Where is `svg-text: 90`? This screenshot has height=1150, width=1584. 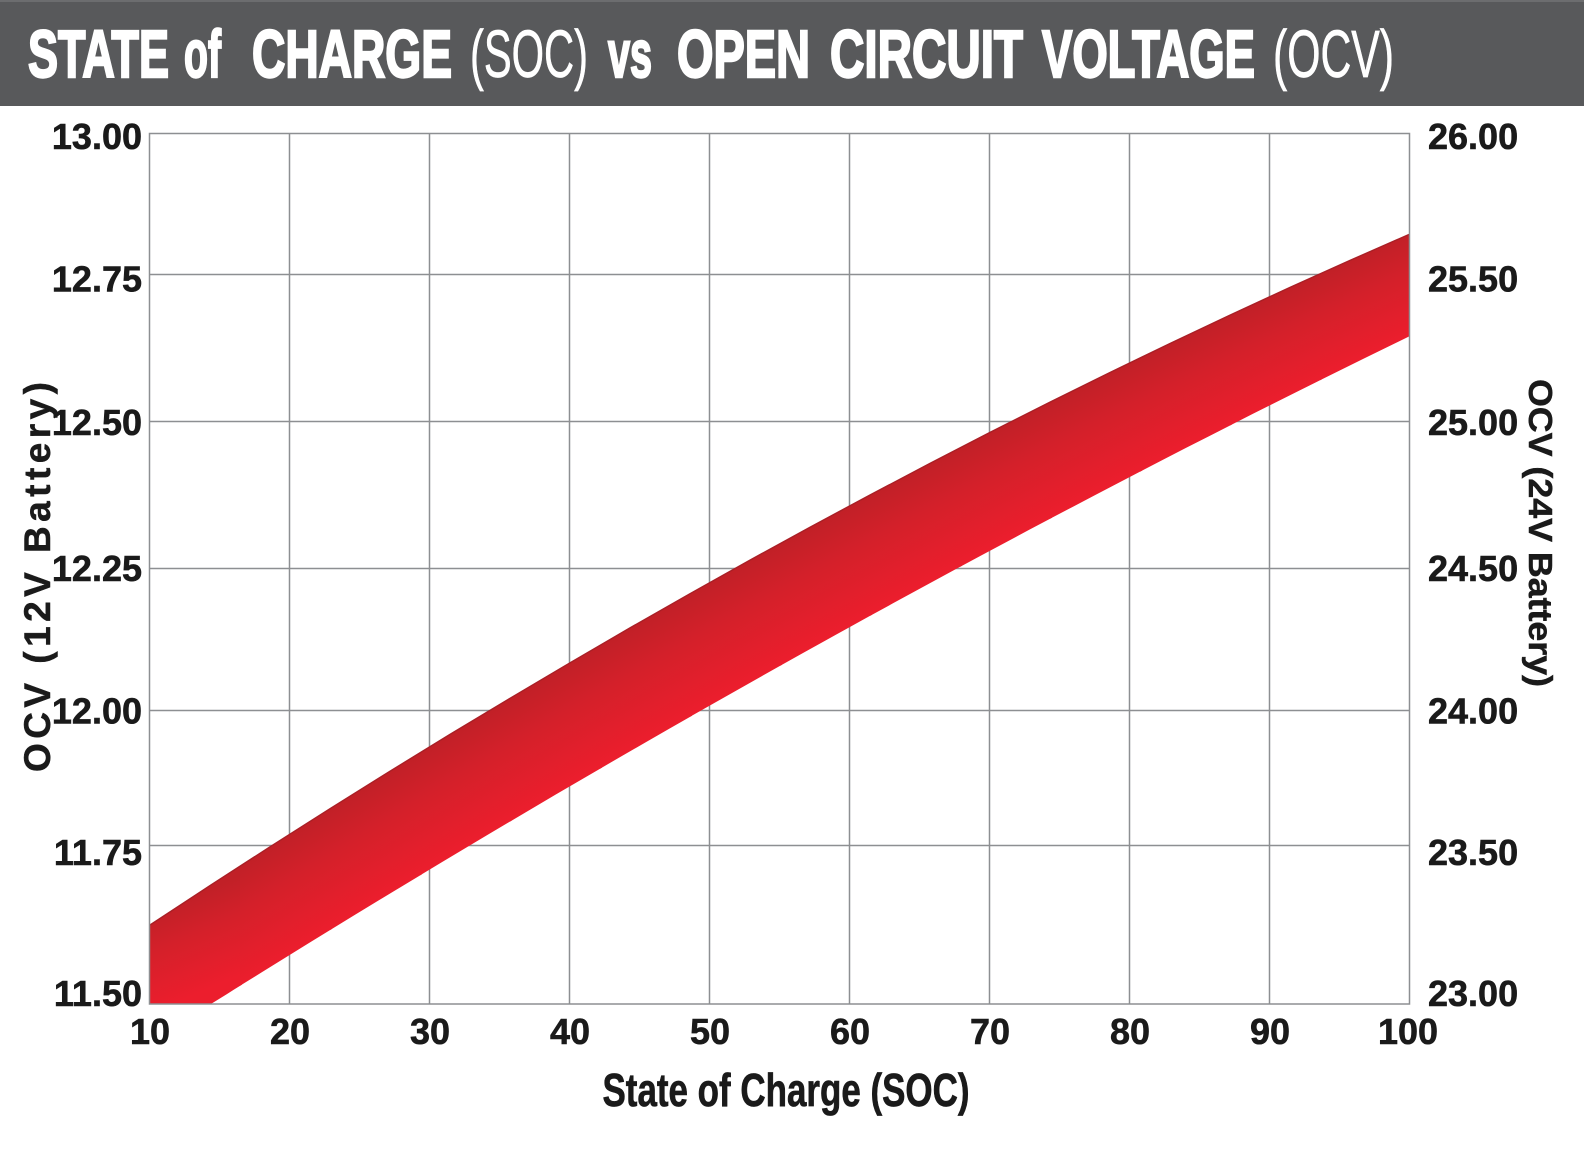 svg-text: 90 is located at coordinates (1270, 1031).